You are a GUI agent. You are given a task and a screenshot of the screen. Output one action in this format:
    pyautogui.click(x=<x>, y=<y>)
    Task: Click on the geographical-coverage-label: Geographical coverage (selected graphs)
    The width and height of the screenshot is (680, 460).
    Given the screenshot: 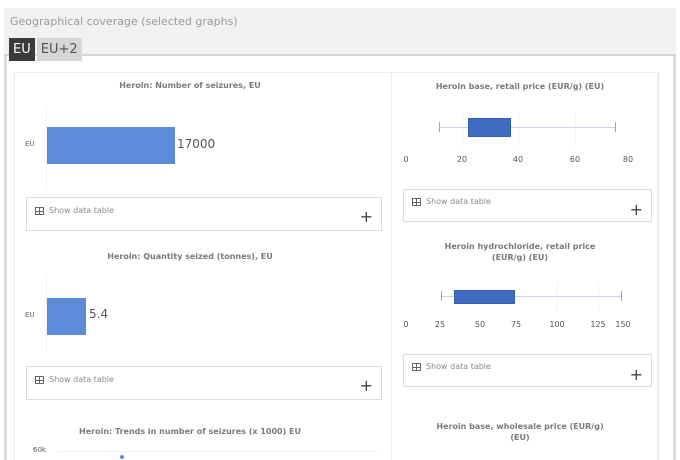 What is the action you would take?
    pyautogui.click(x=124, y=21)
    